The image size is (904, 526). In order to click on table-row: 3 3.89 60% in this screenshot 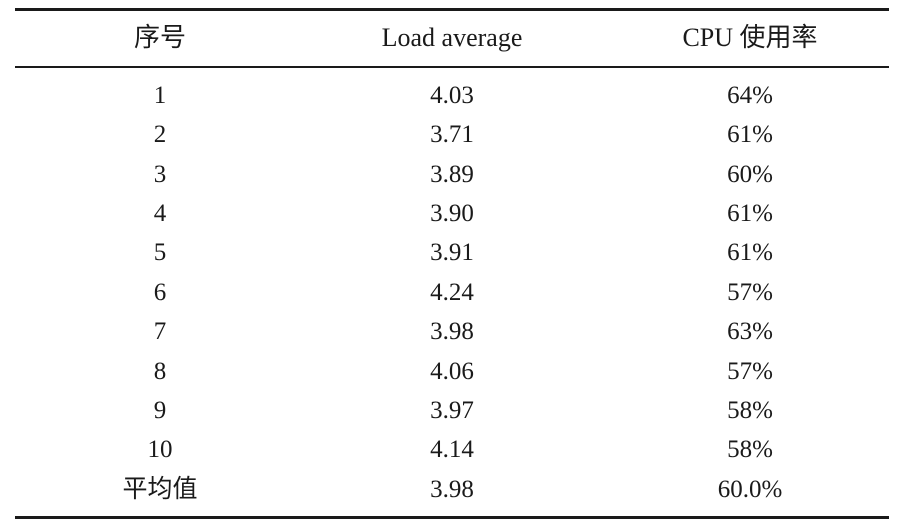, I will do `click(452, 174)`.